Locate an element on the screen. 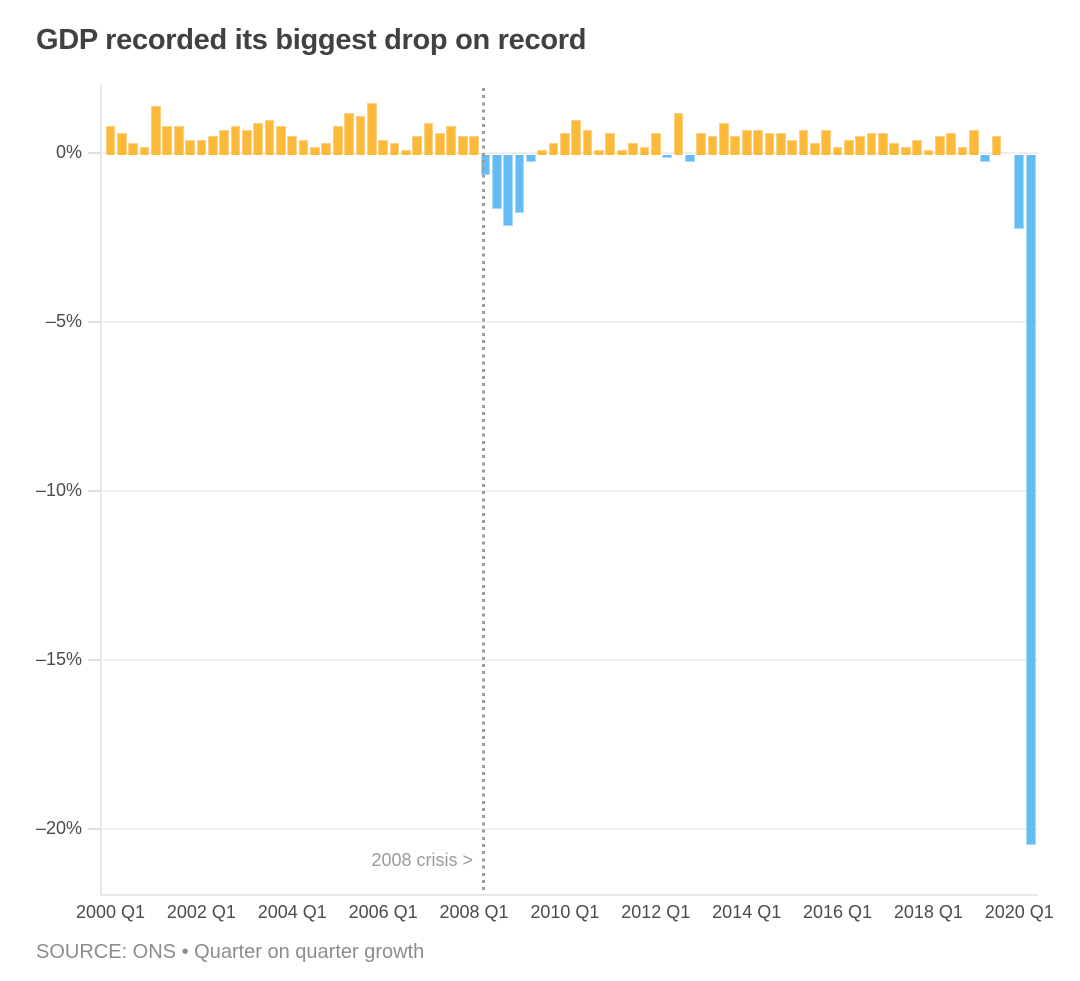  x-axis-label: 2002 Q1 is located at coordinates (201, 912).